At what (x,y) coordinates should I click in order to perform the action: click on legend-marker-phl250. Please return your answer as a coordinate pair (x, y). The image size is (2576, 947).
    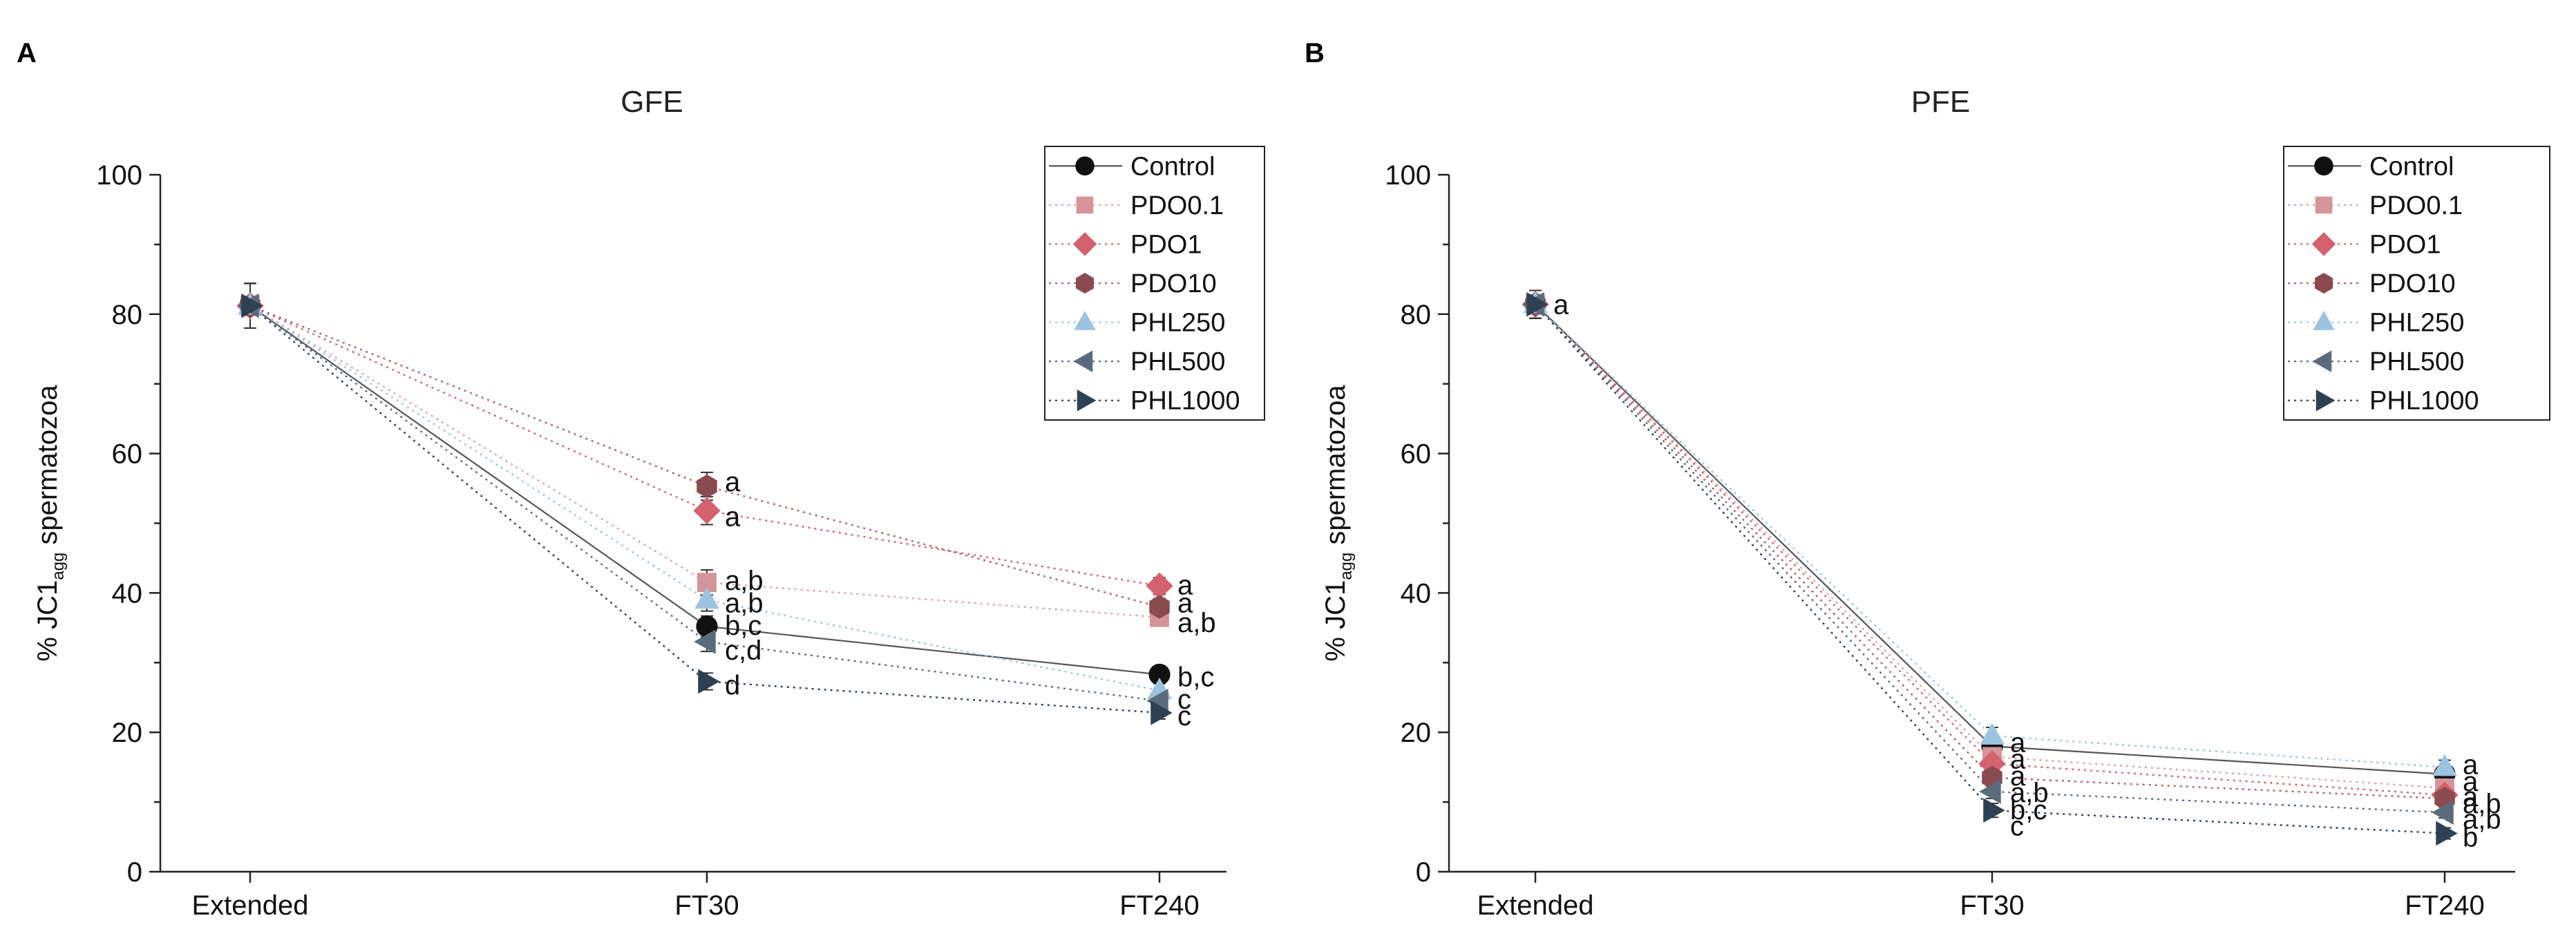
    Looking at the image, I should click on (1085, 320).